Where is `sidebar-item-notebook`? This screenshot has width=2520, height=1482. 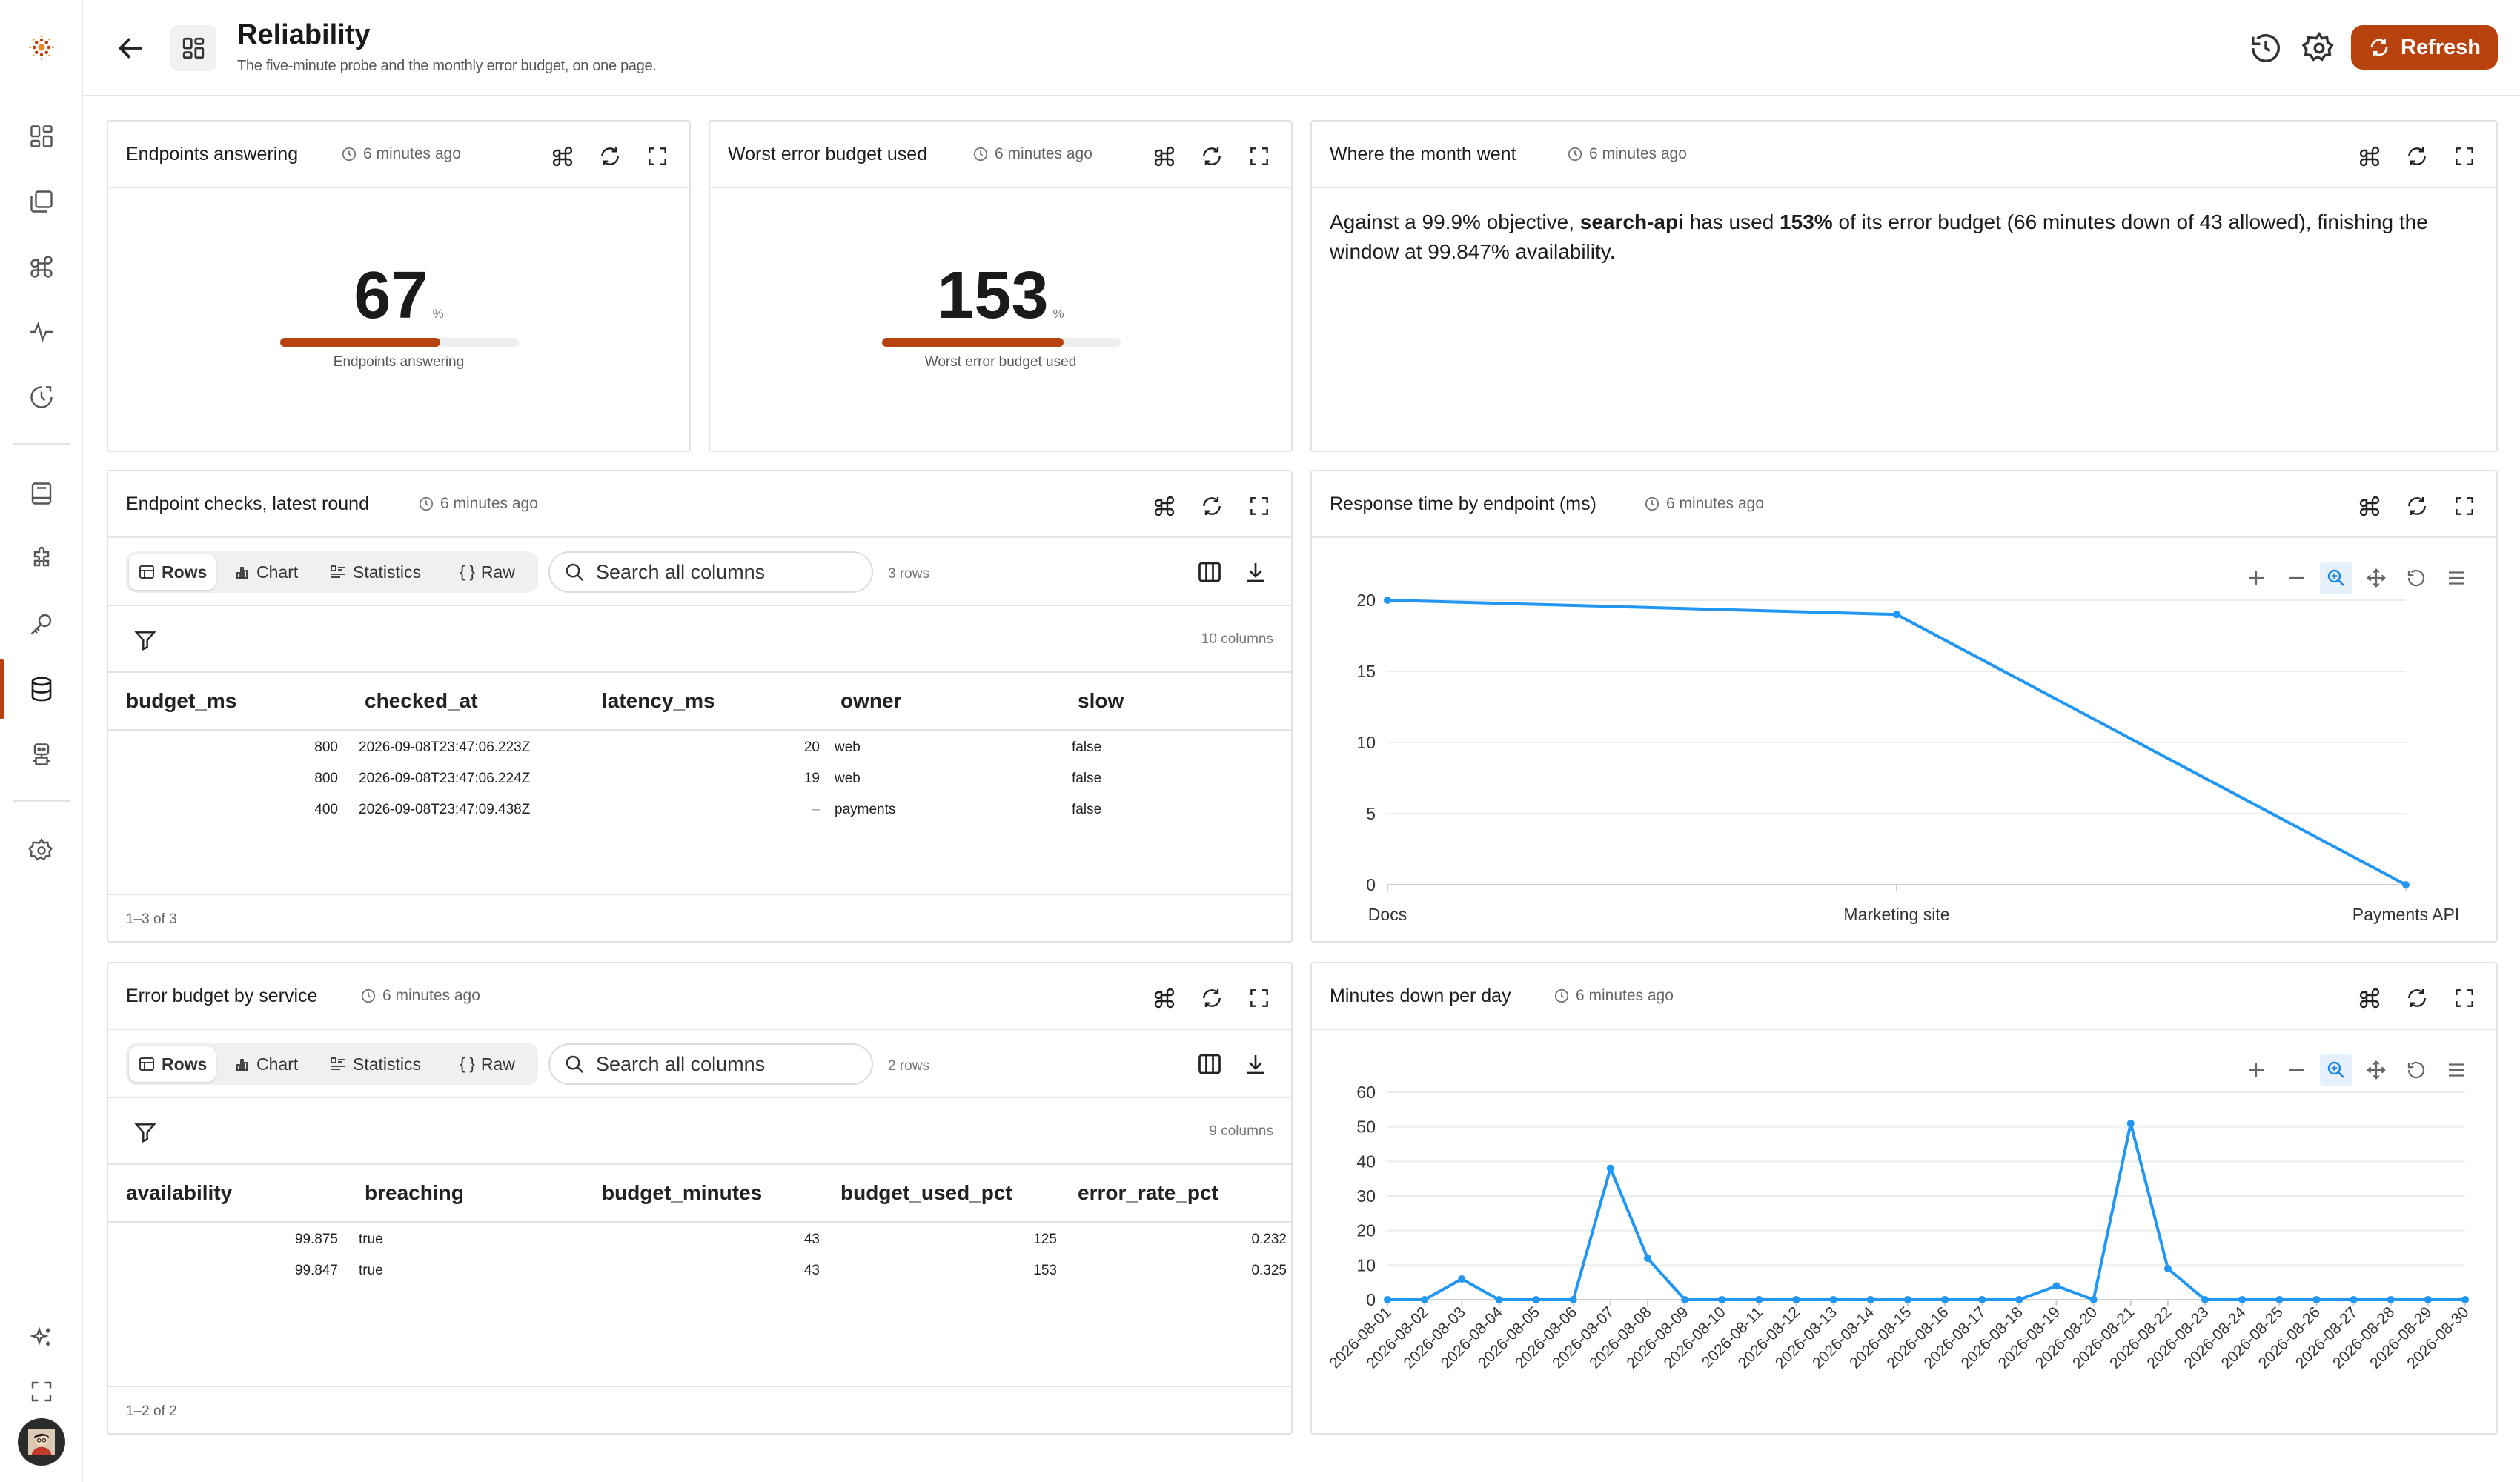
sidebar-item-notebook is located at coordinates (41, 493).